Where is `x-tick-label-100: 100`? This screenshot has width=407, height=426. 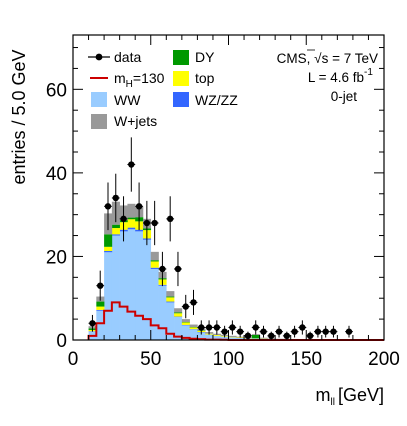 x-tick-label-100: 100 is located at coordinates (229, 359).